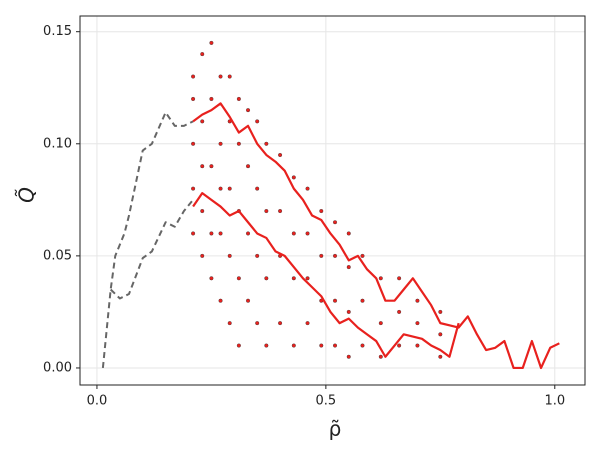 The width and height of the screenshot is (600, 450). Describe the element at coordinates (335, 429) in the screenshot. I see `x-axis-label: ρ̃` at that location.